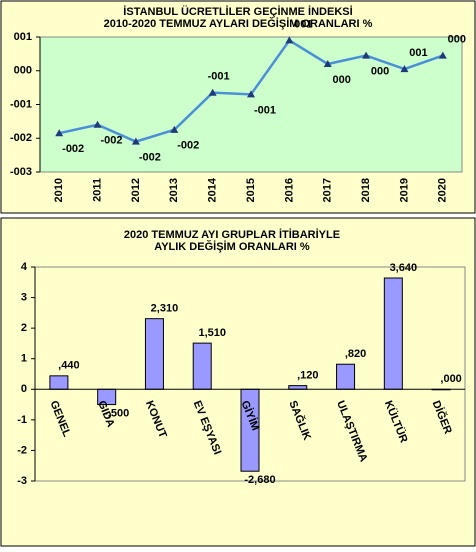  What do you see at coordinates (289, 190) in the screenshot?
I see `x-tick-label: 2016` at bounding box center [289, 190].